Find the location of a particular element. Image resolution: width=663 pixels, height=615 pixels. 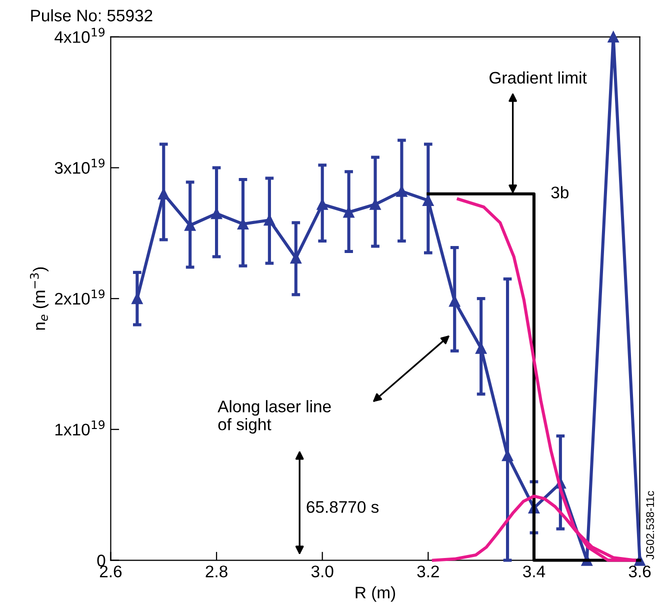

x-tick-label: 3.6 is located at coordinates (639, 572).